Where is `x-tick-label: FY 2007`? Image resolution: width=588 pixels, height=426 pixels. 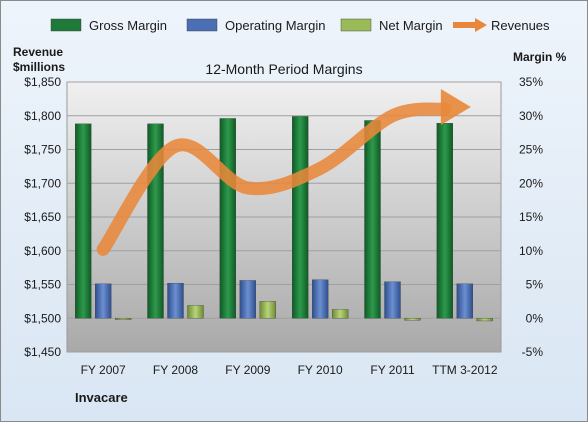
x-tick-label: FY 2007 is located at coordinates (103, 370).